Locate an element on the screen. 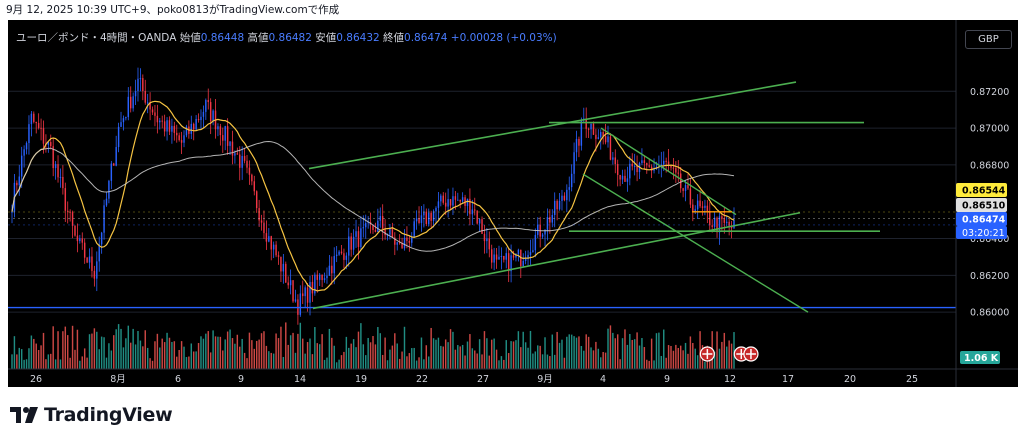 This screenshot has height=441, width=1024. volume-badge is located at coordinates (980, 357).